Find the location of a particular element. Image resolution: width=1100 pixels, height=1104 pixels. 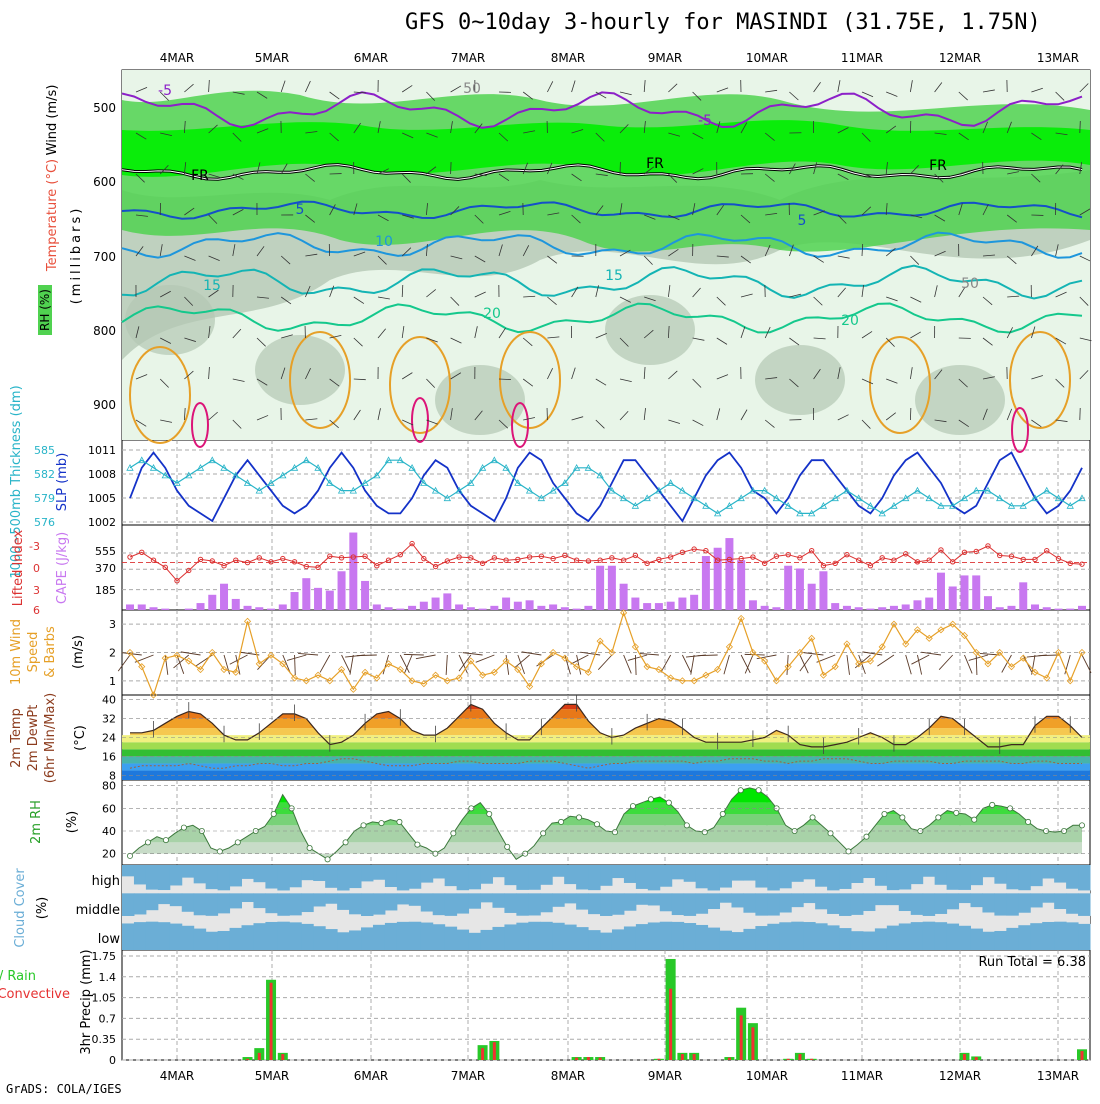

precip-tick-label: 0.35 is located at coordinates (104, 1039).